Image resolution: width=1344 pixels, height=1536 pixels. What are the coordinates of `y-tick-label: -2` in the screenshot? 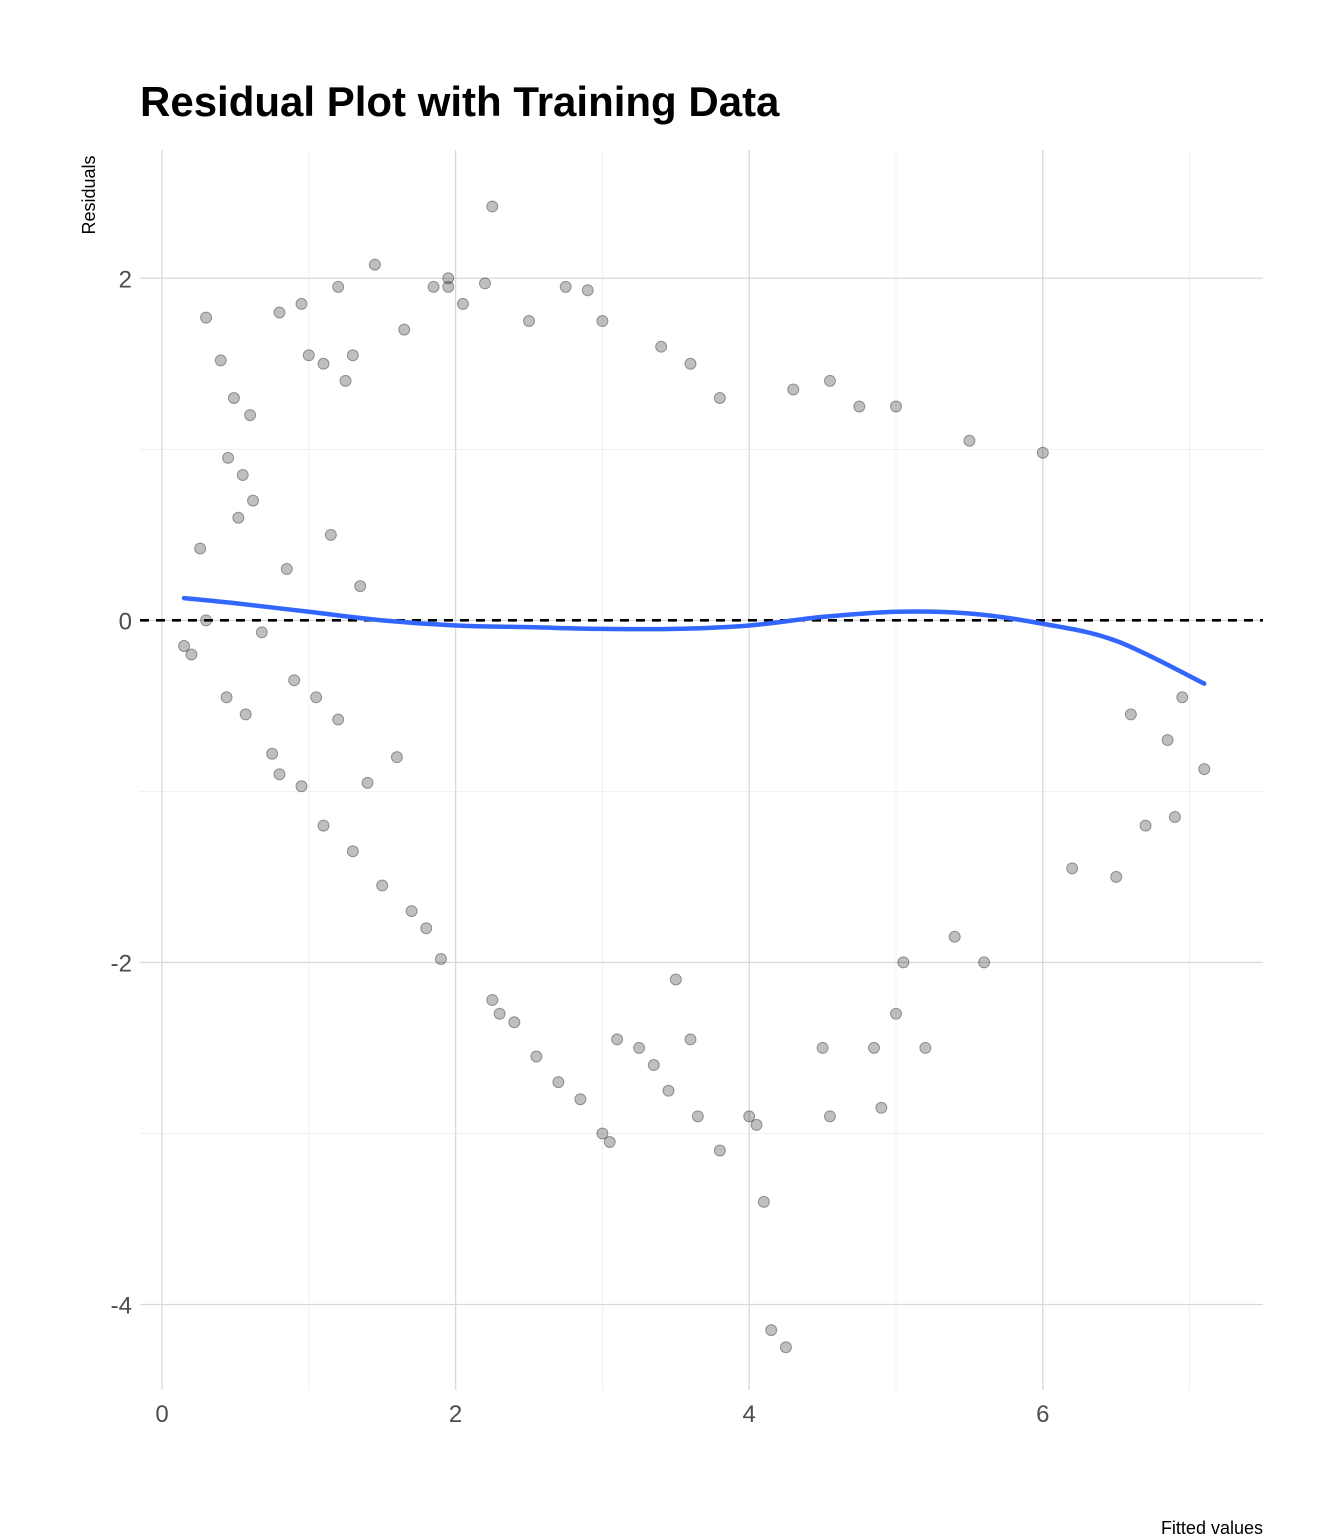 It's located at (121, 963).